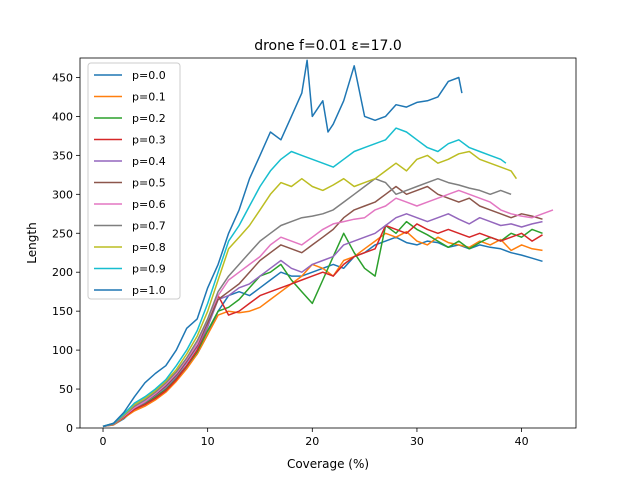 This screenshot has width=640, height=484. I want to click on y-tick-label: 450, so click(62, 77).